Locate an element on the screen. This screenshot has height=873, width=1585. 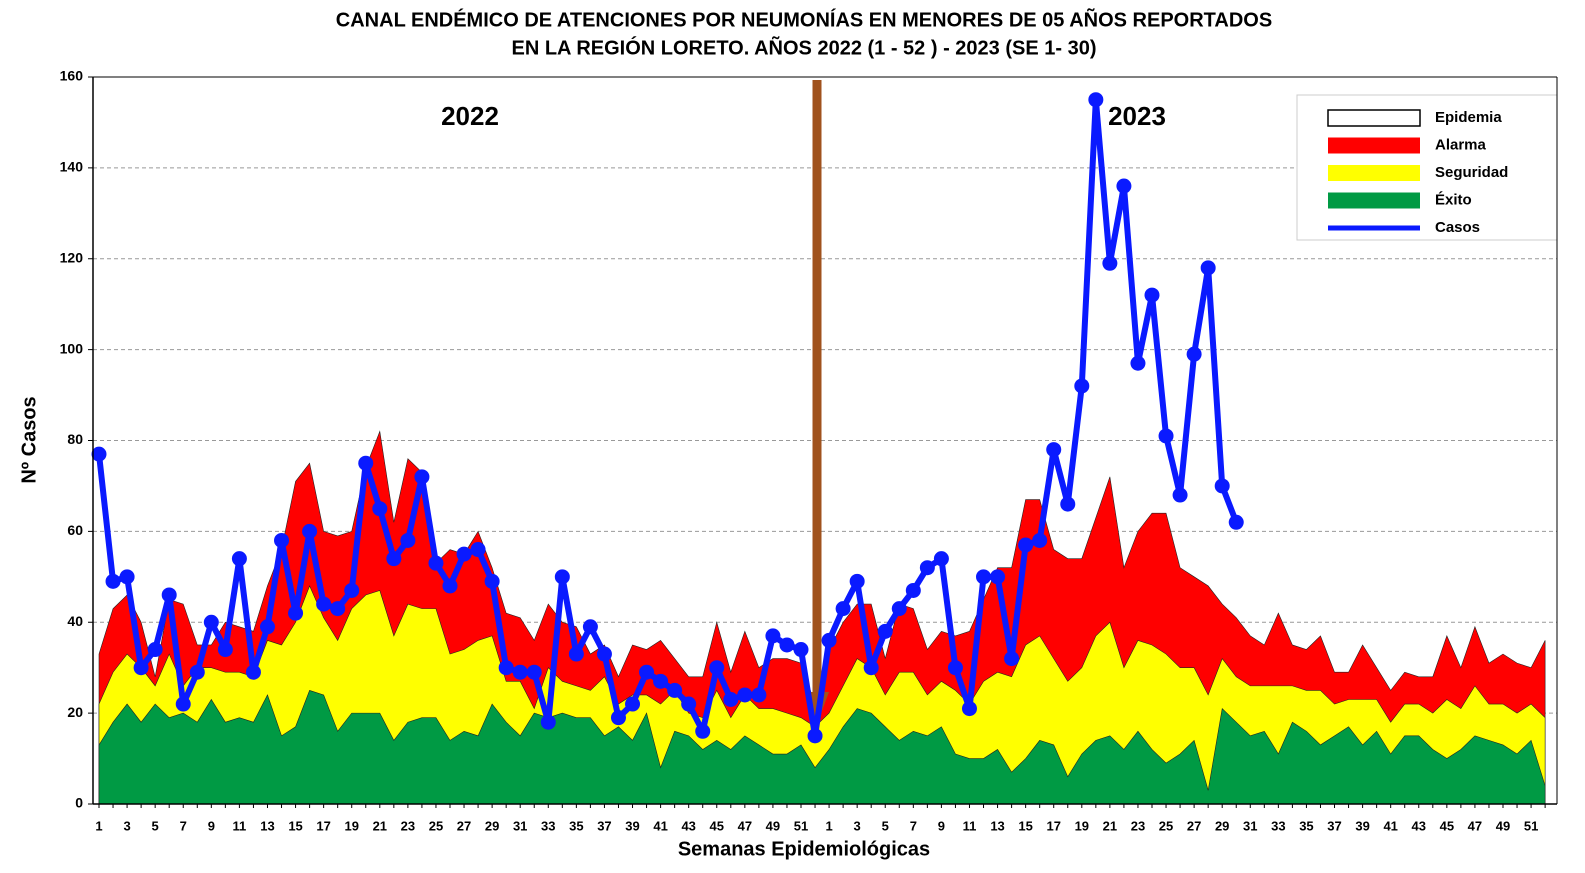
x-tick-label: 41 is located at coordinates (660, 825).